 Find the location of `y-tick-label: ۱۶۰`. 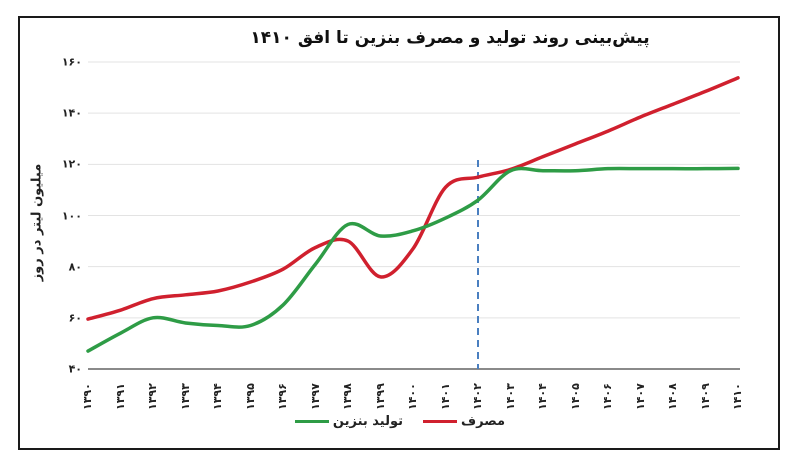

y-tick-label: ۱۶۰ is located at coordinates (71, 62).